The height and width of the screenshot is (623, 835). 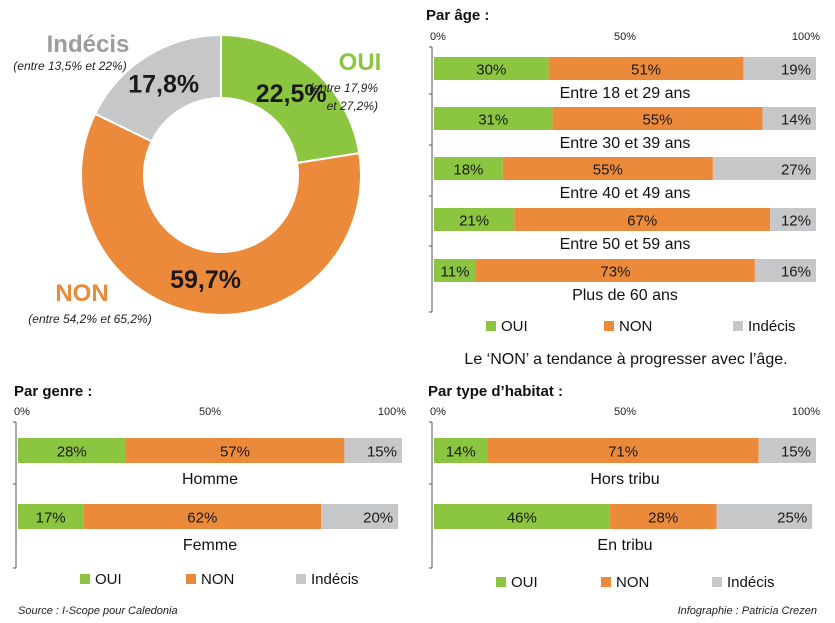 I want to click on genre-value-non: 62%, so click(x=202, y=518).